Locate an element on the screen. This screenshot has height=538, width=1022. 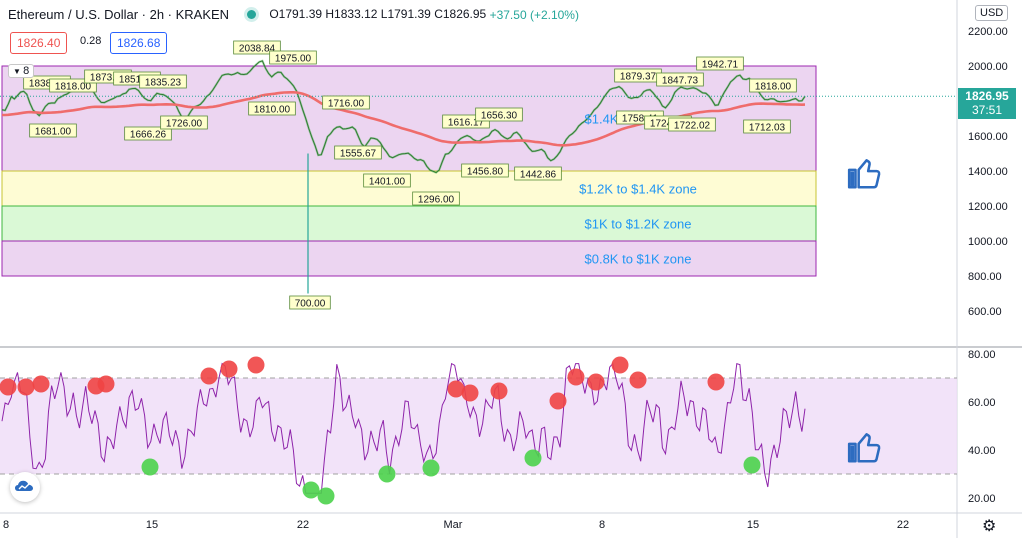
last-price-label: 1826.95 37:51 is located at coordinates (987, 103).